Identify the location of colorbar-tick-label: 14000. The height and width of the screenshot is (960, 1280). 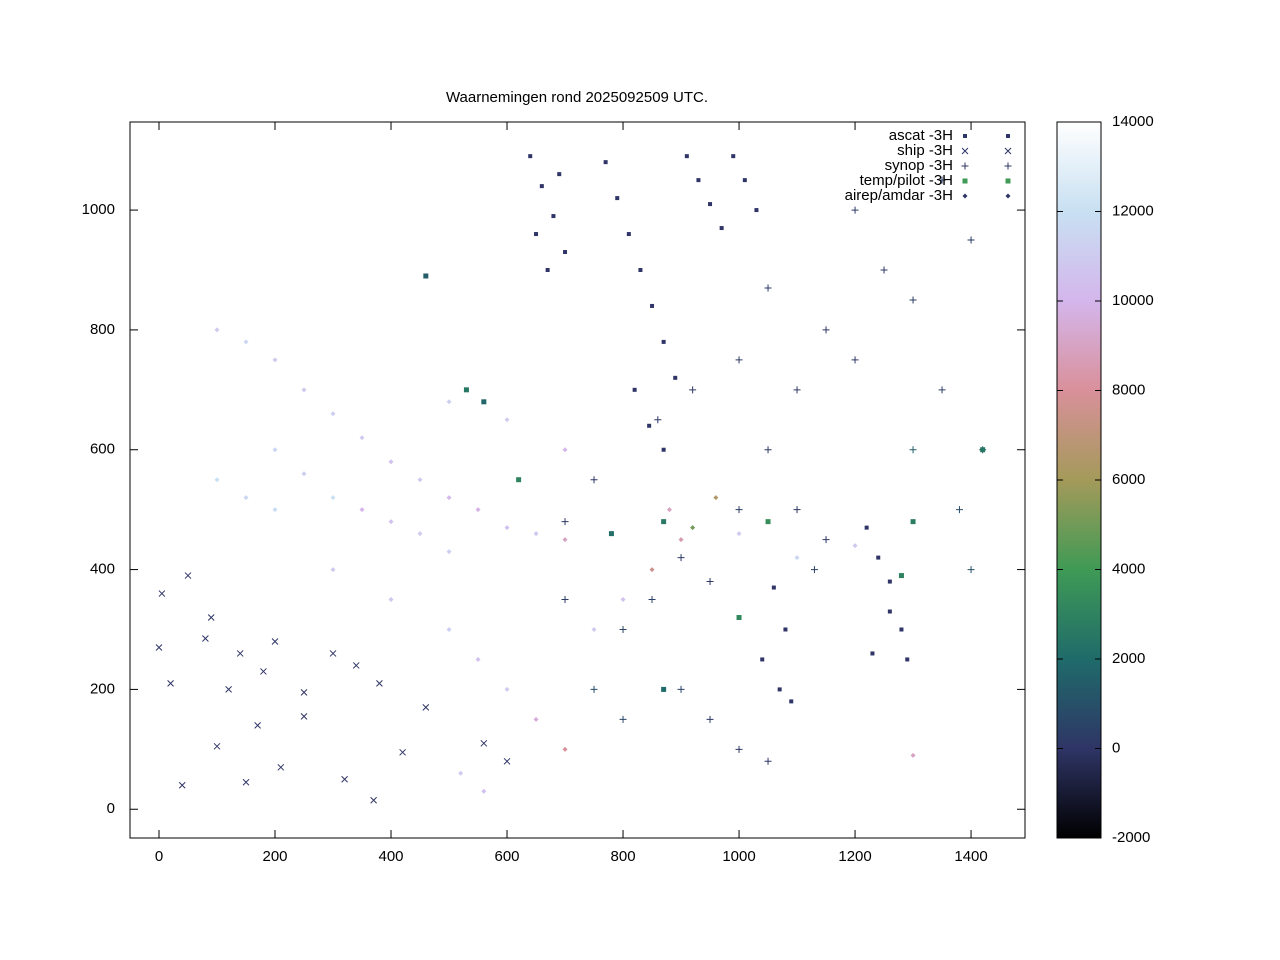
(1133, 121).